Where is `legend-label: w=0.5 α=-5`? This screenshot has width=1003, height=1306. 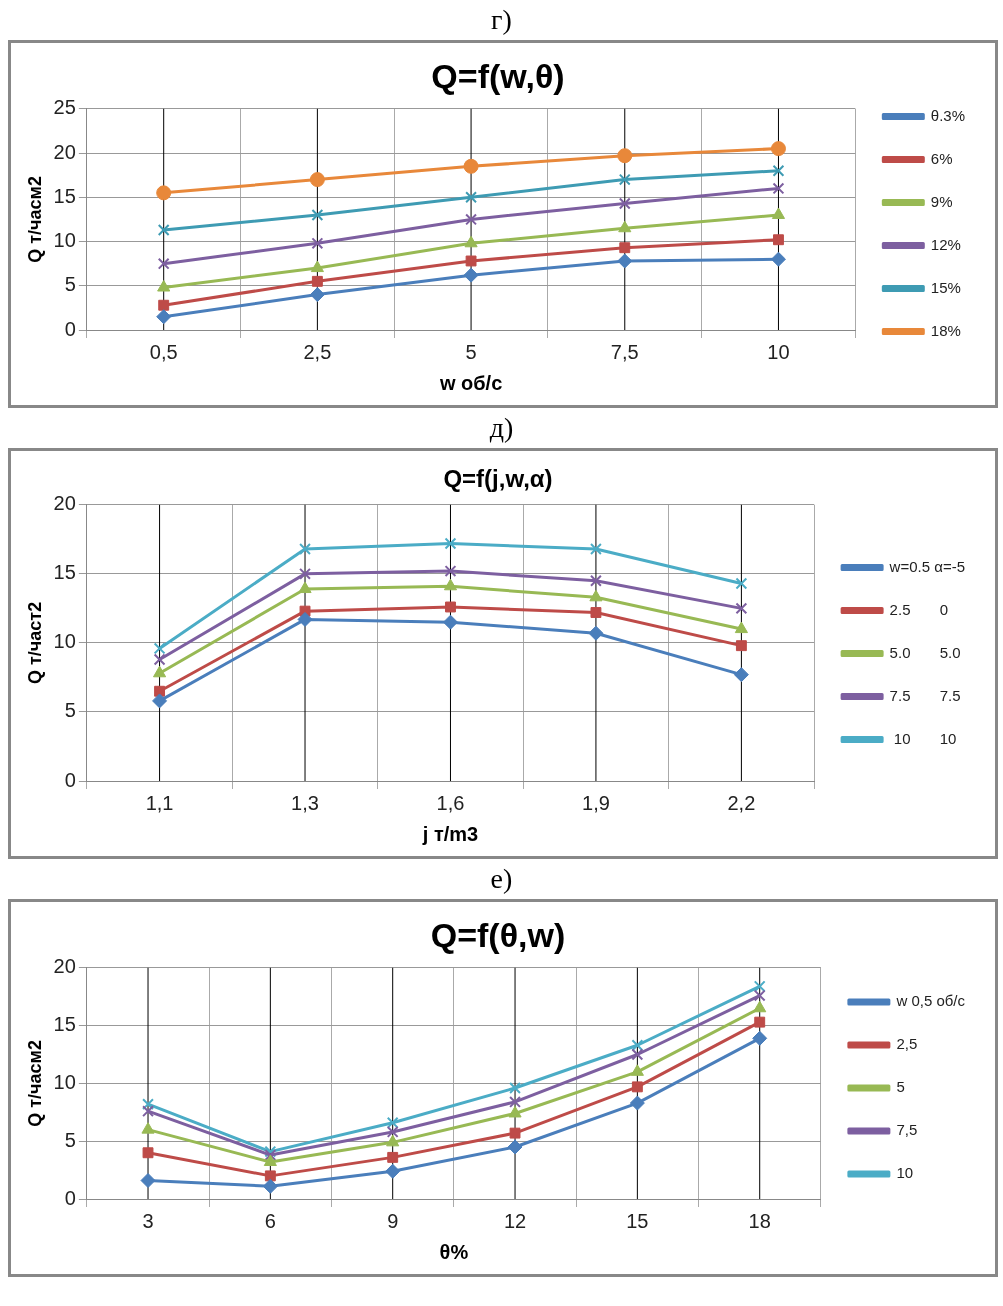 legend-label: w=0.5 α=-5 is located at coordinates (927, 566).